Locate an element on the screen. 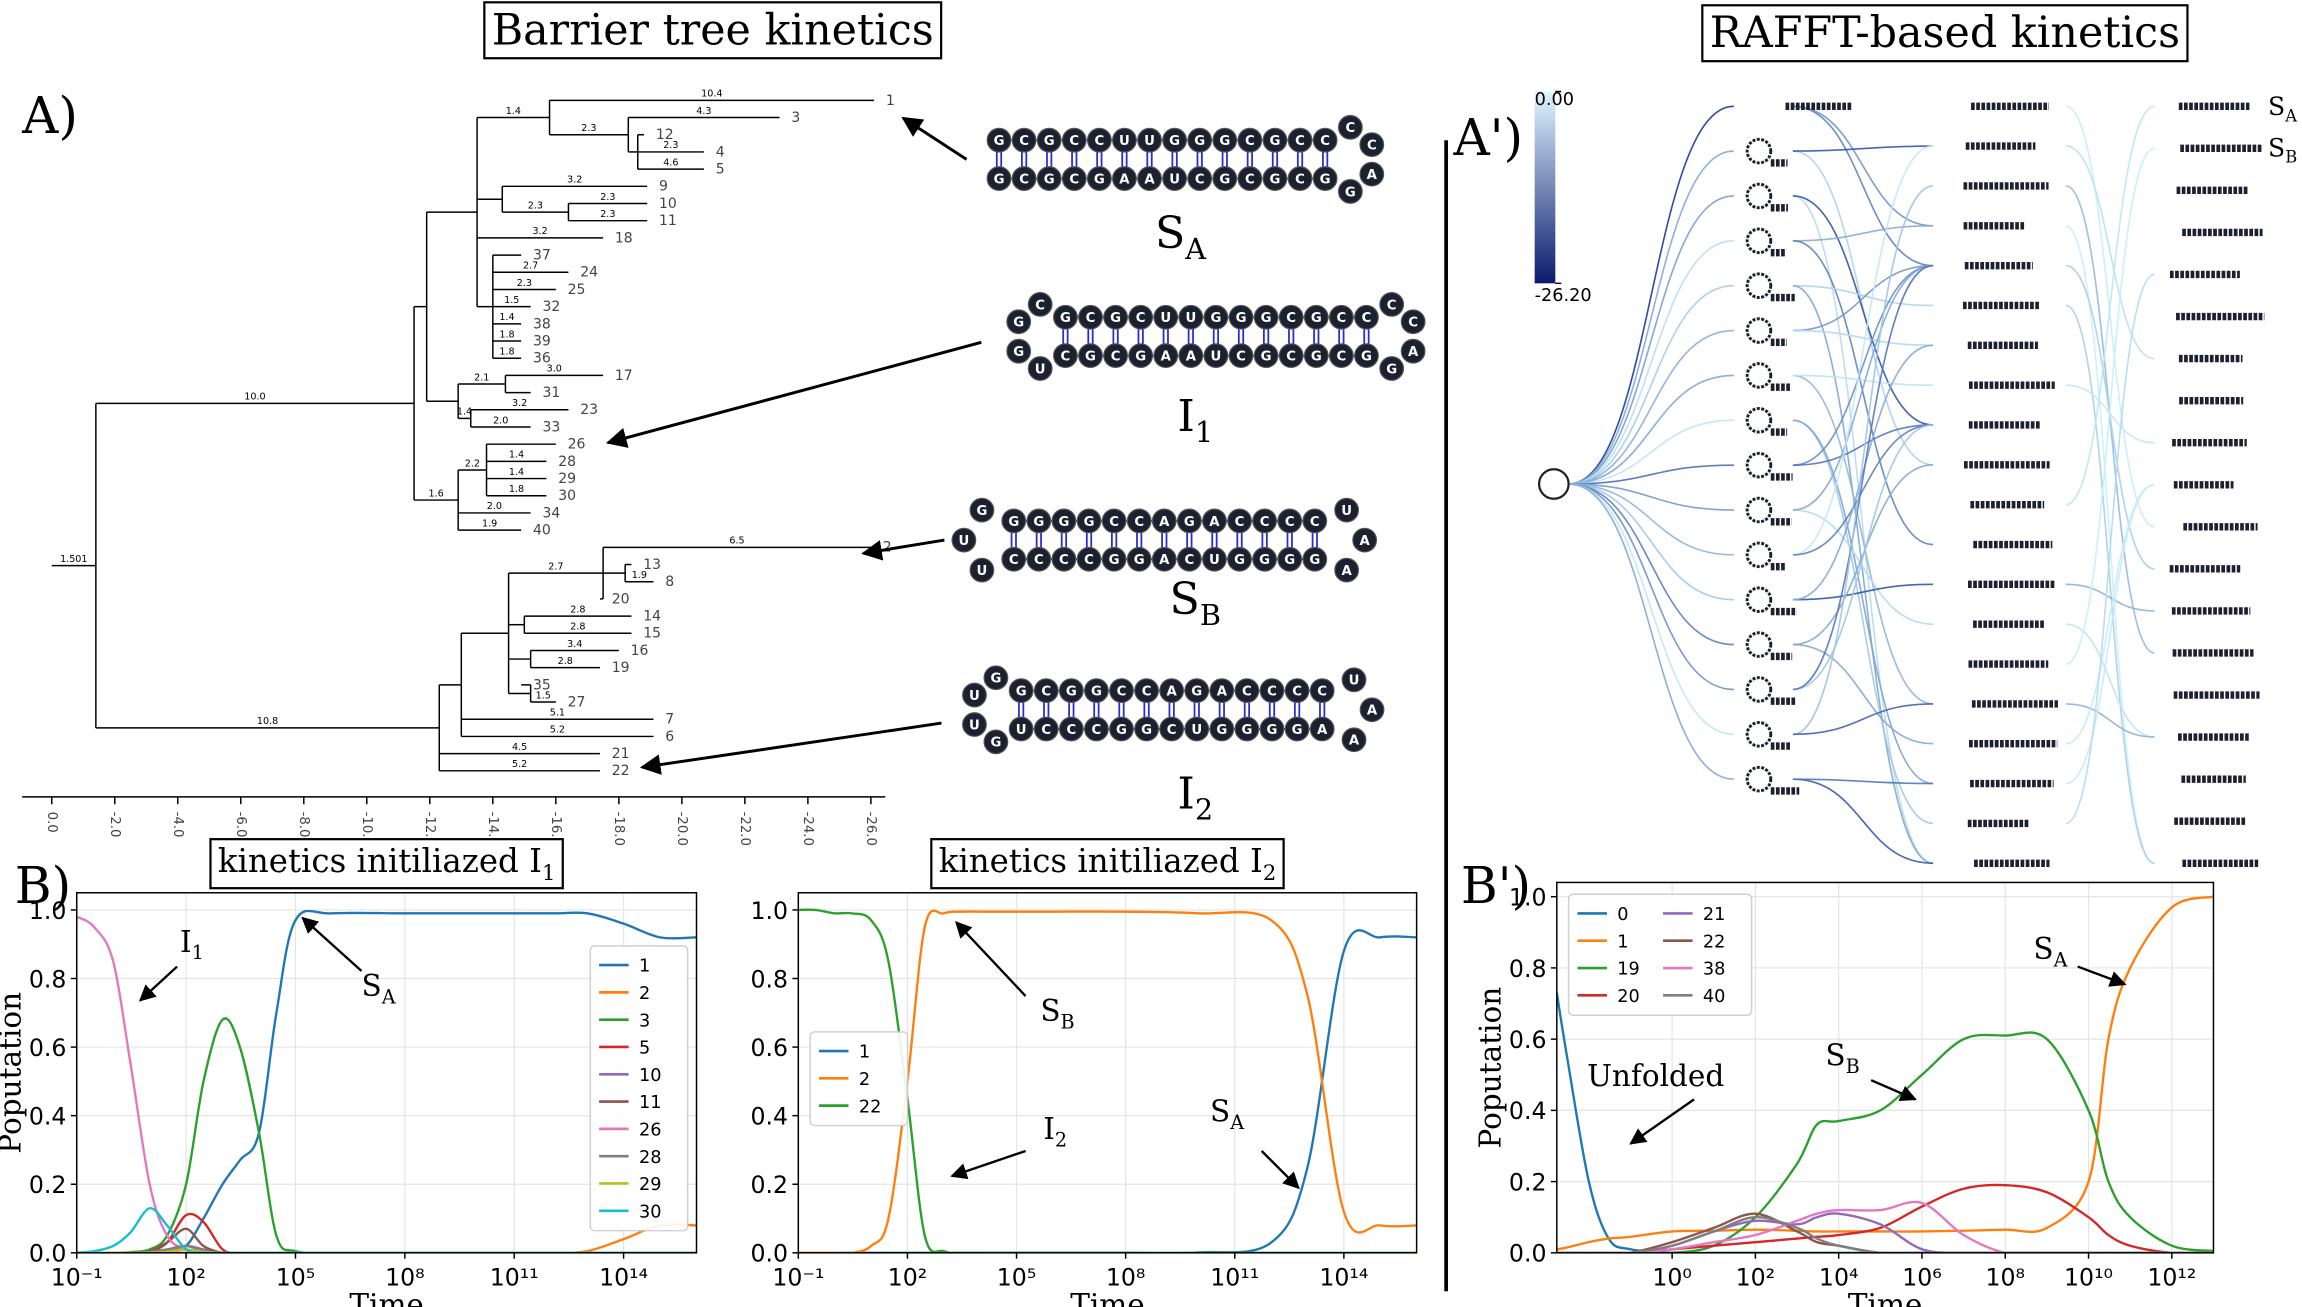  leaf-label: 28 is located at coordinates (567, 462).